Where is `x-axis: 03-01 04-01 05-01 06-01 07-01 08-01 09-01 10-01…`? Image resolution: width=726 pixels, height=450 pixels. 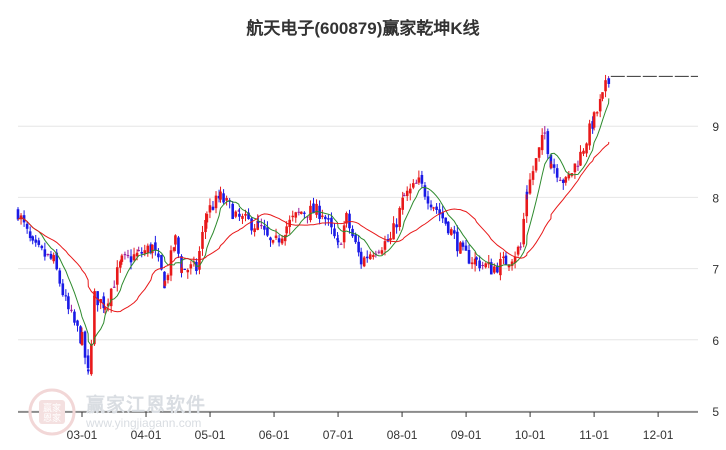 x-axis: 03-01 04-01 05-01 06-01 07-01 08-01 09-01 10-01… is located at coordinates (358, 426).